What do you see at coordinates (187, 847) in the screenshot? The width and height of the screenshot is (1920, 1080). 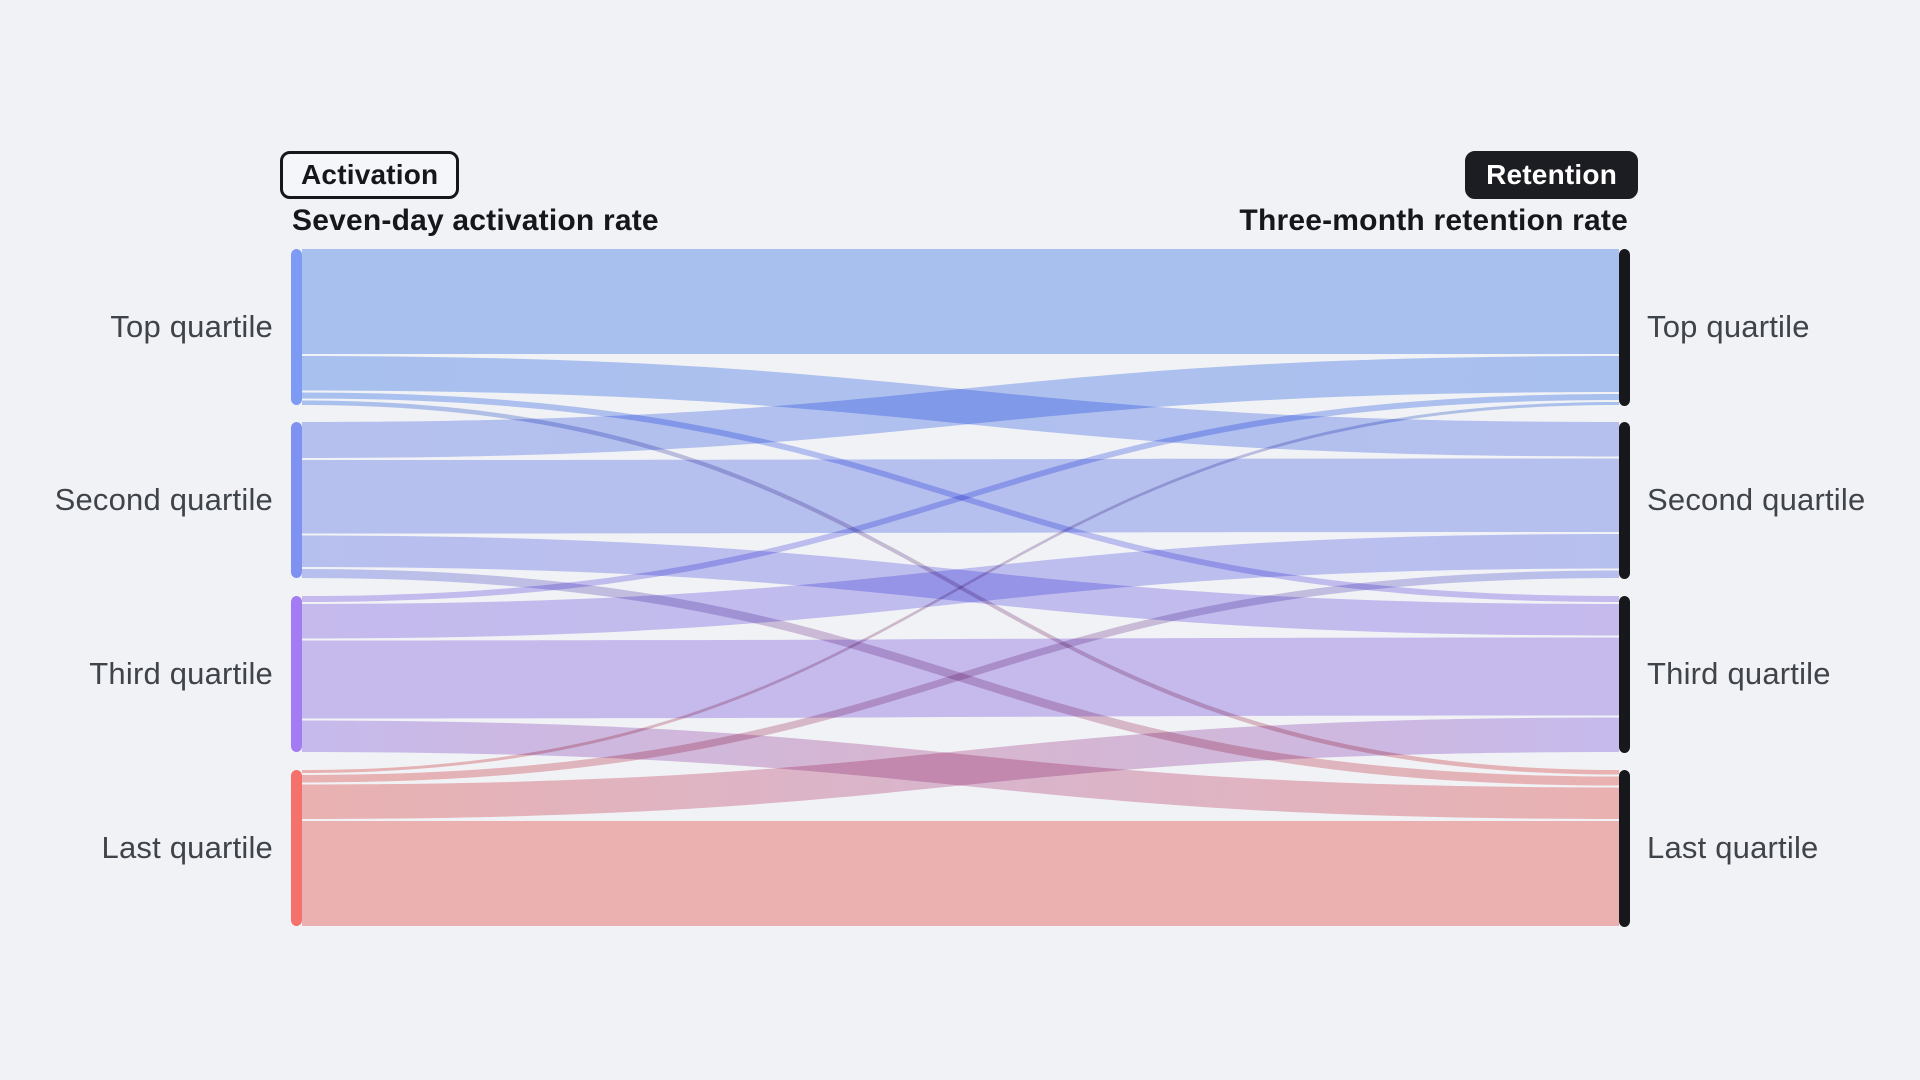 I see `left-label-last-quartile: Last quartile` at bounding box center [187, 847].